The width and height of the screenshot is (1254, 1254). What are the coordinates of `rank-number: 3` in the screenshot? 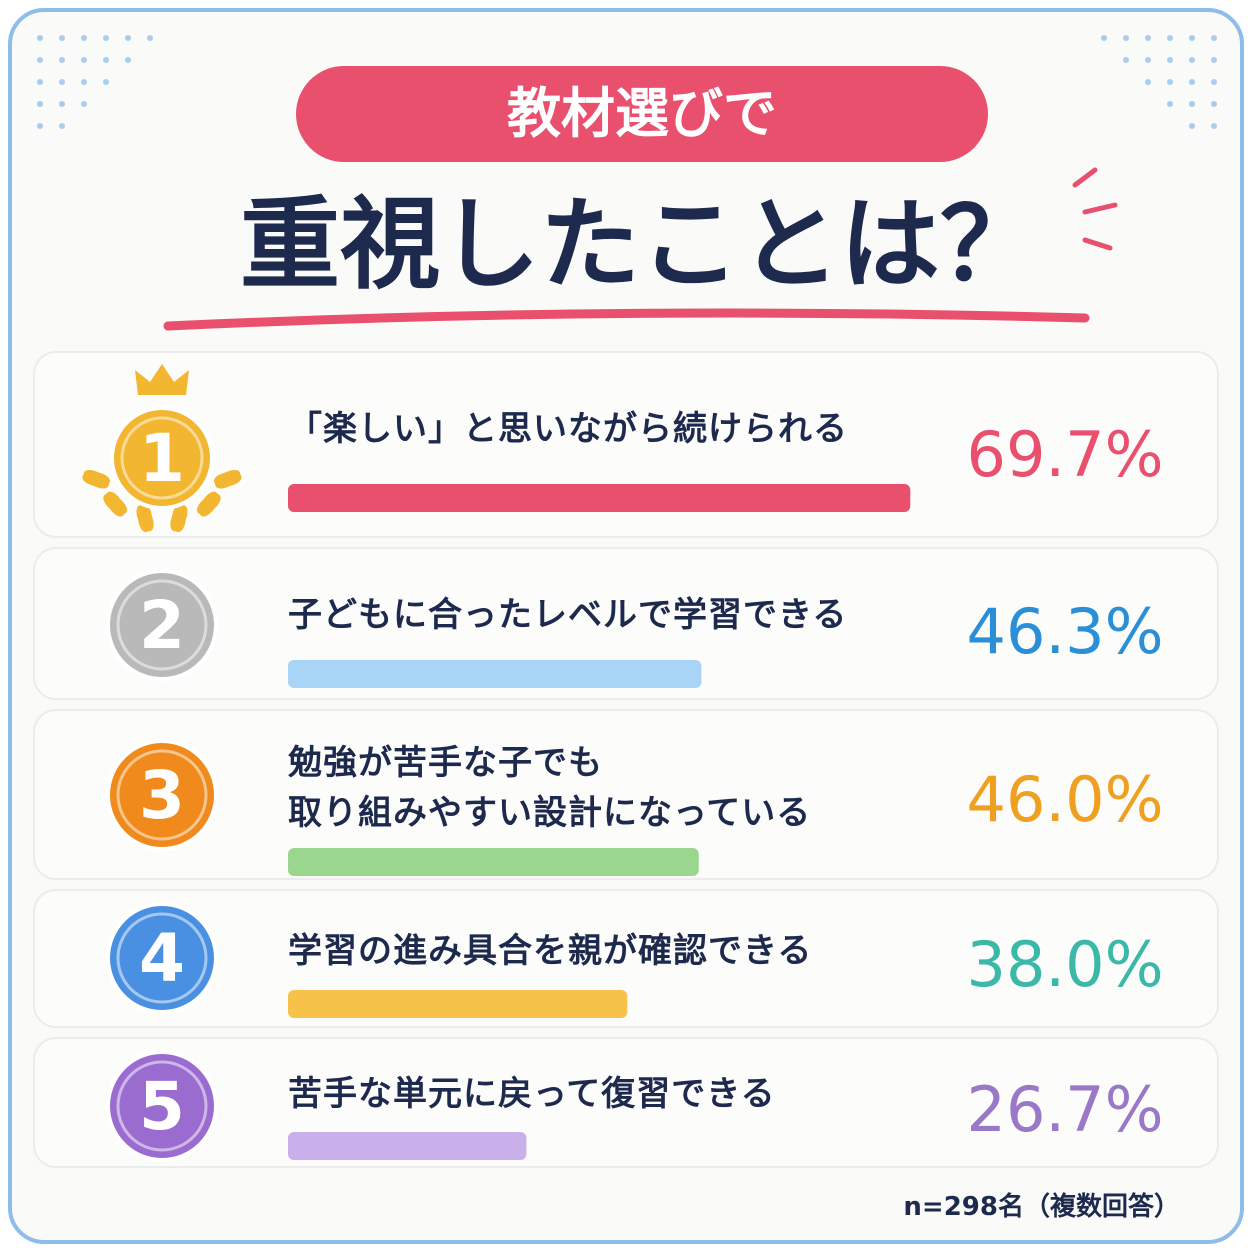 It's located at (162, 795).